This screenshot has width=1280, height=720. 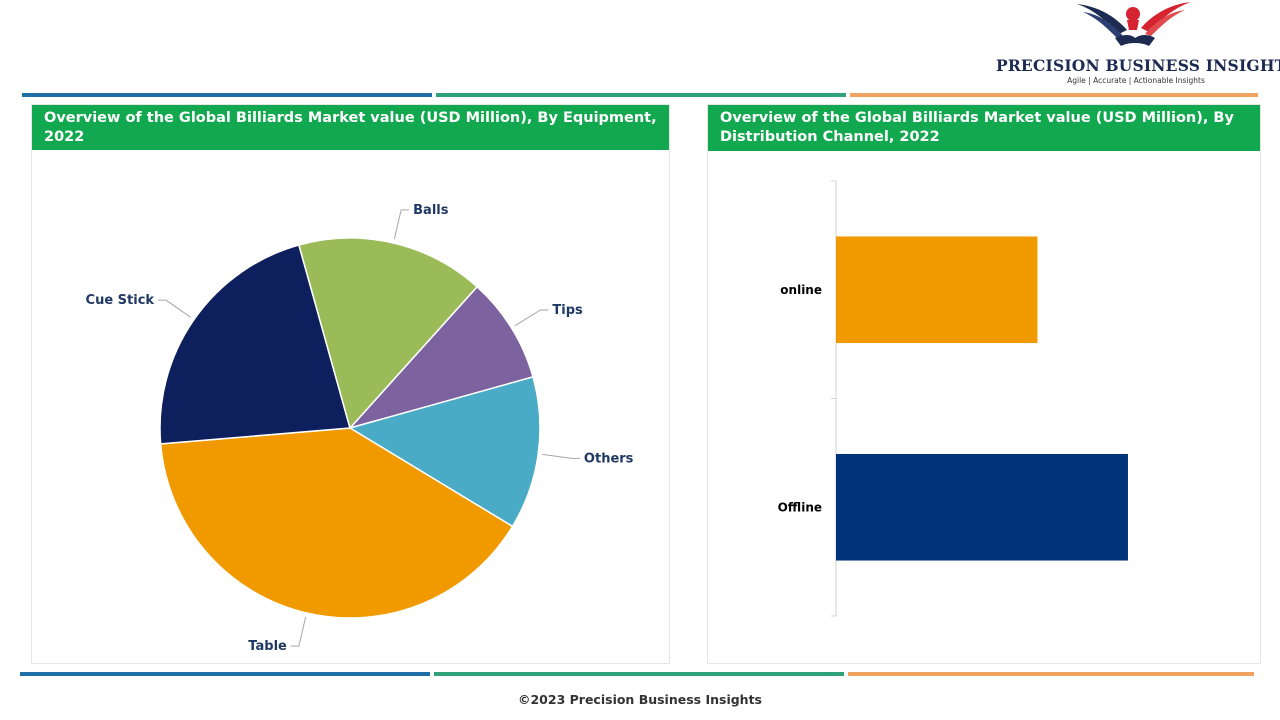 I want to click on pie-slice-table, so click(x=336, y=523).